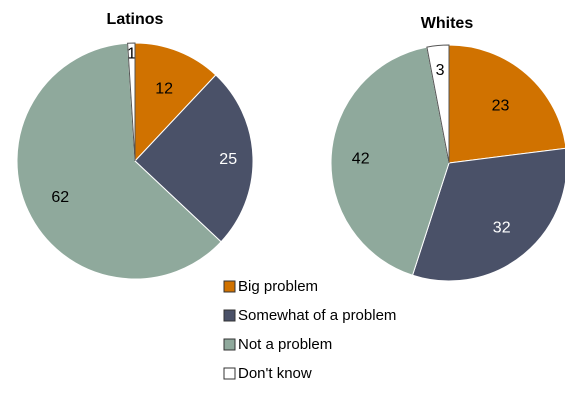  What do you see at coordinates (275, 373) in the screenshot?
I see `legend-label-don-t-know: Don't know` at bounding box center [275, 373].